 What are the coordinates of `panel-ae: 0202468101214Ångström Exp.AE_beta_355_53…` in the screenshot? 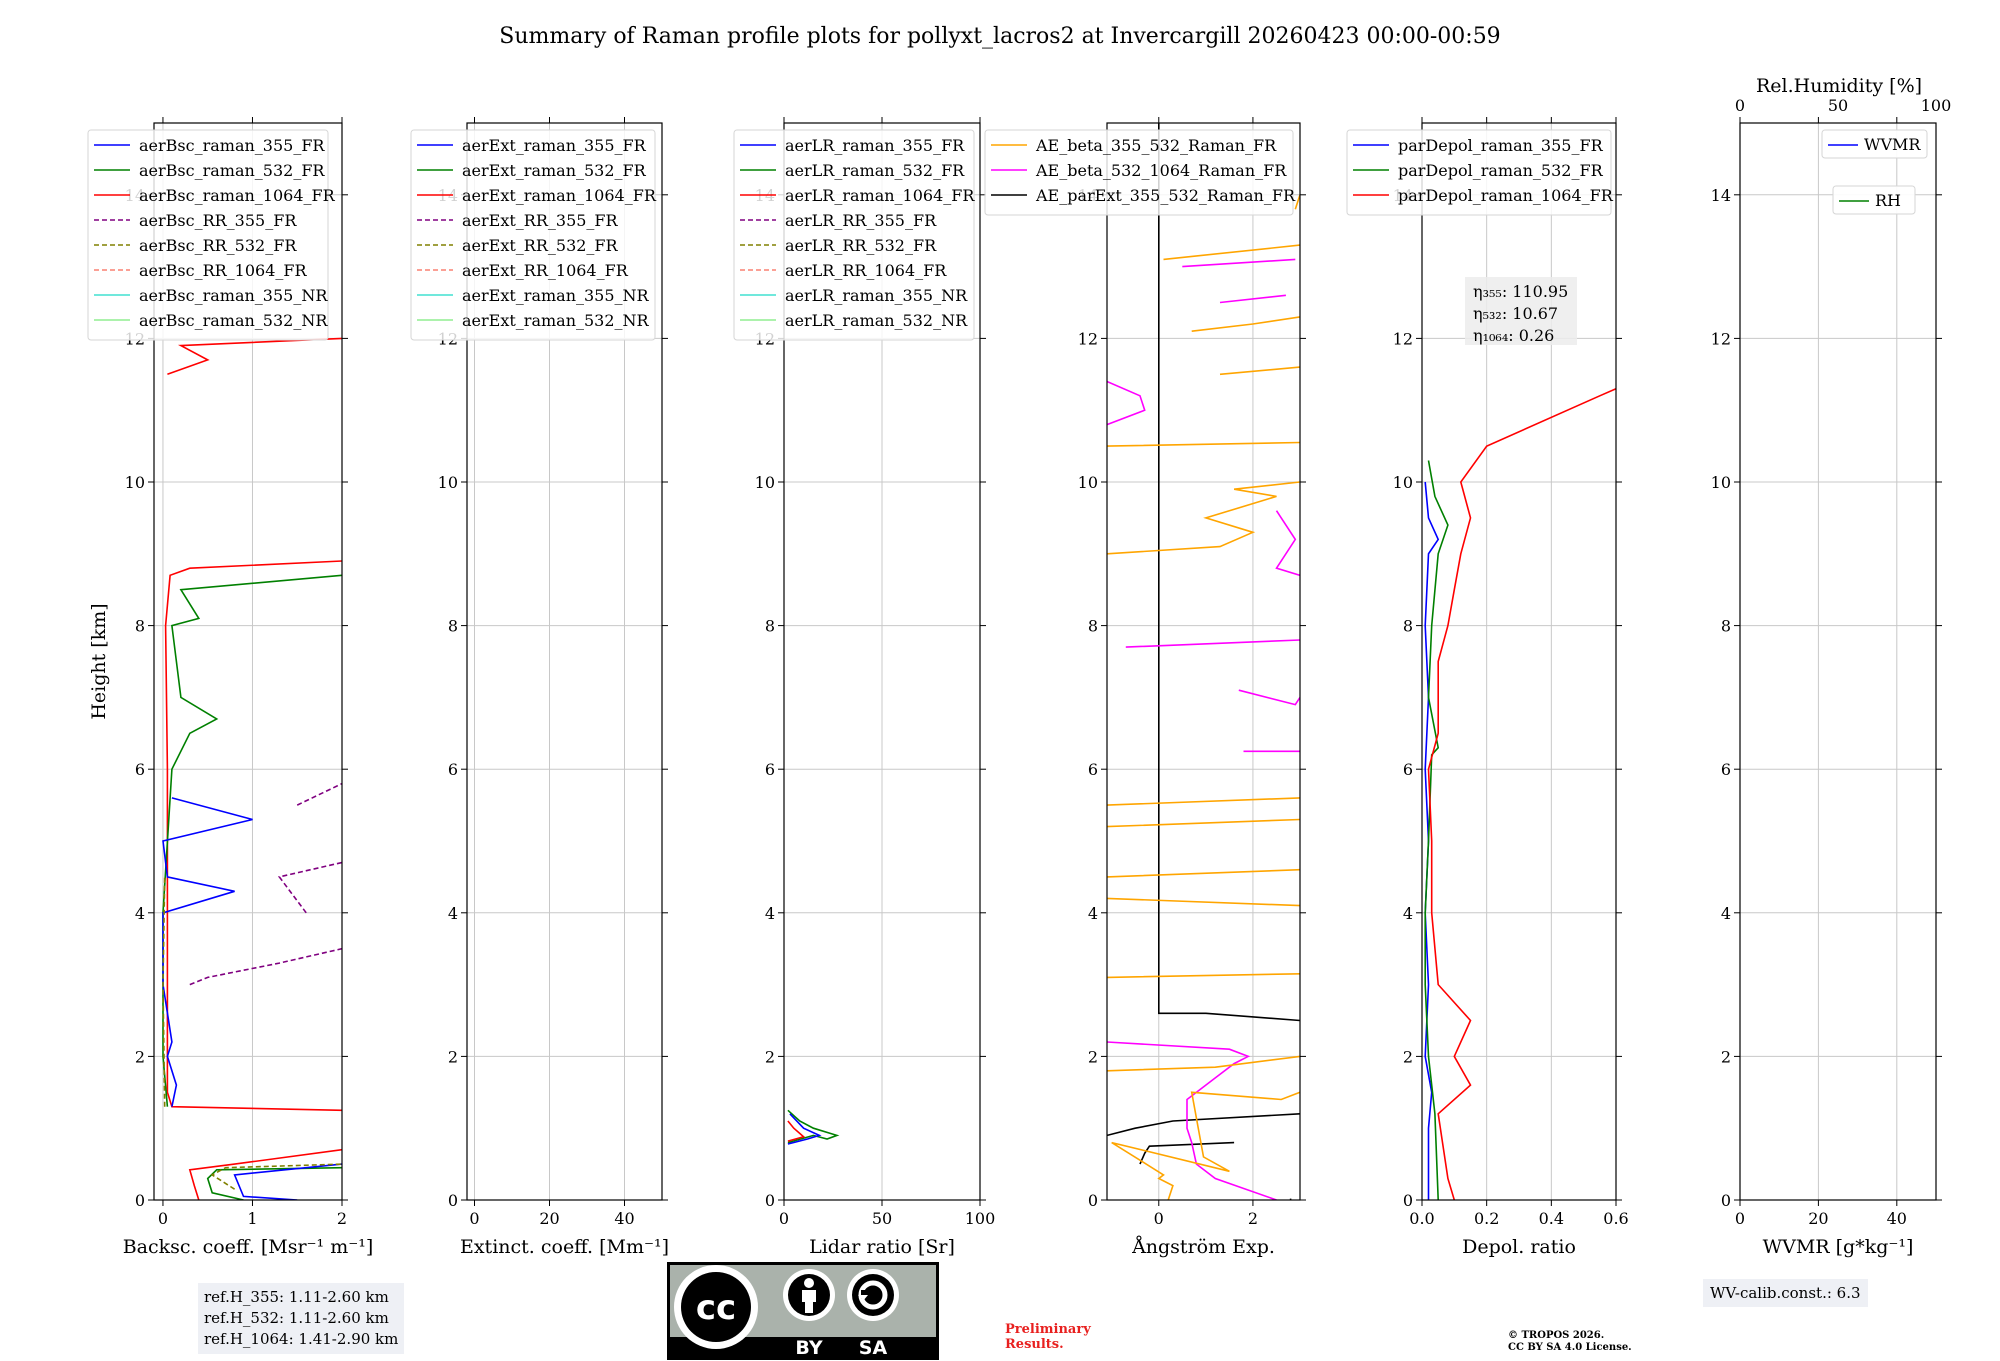 It's located at (1145, 687).